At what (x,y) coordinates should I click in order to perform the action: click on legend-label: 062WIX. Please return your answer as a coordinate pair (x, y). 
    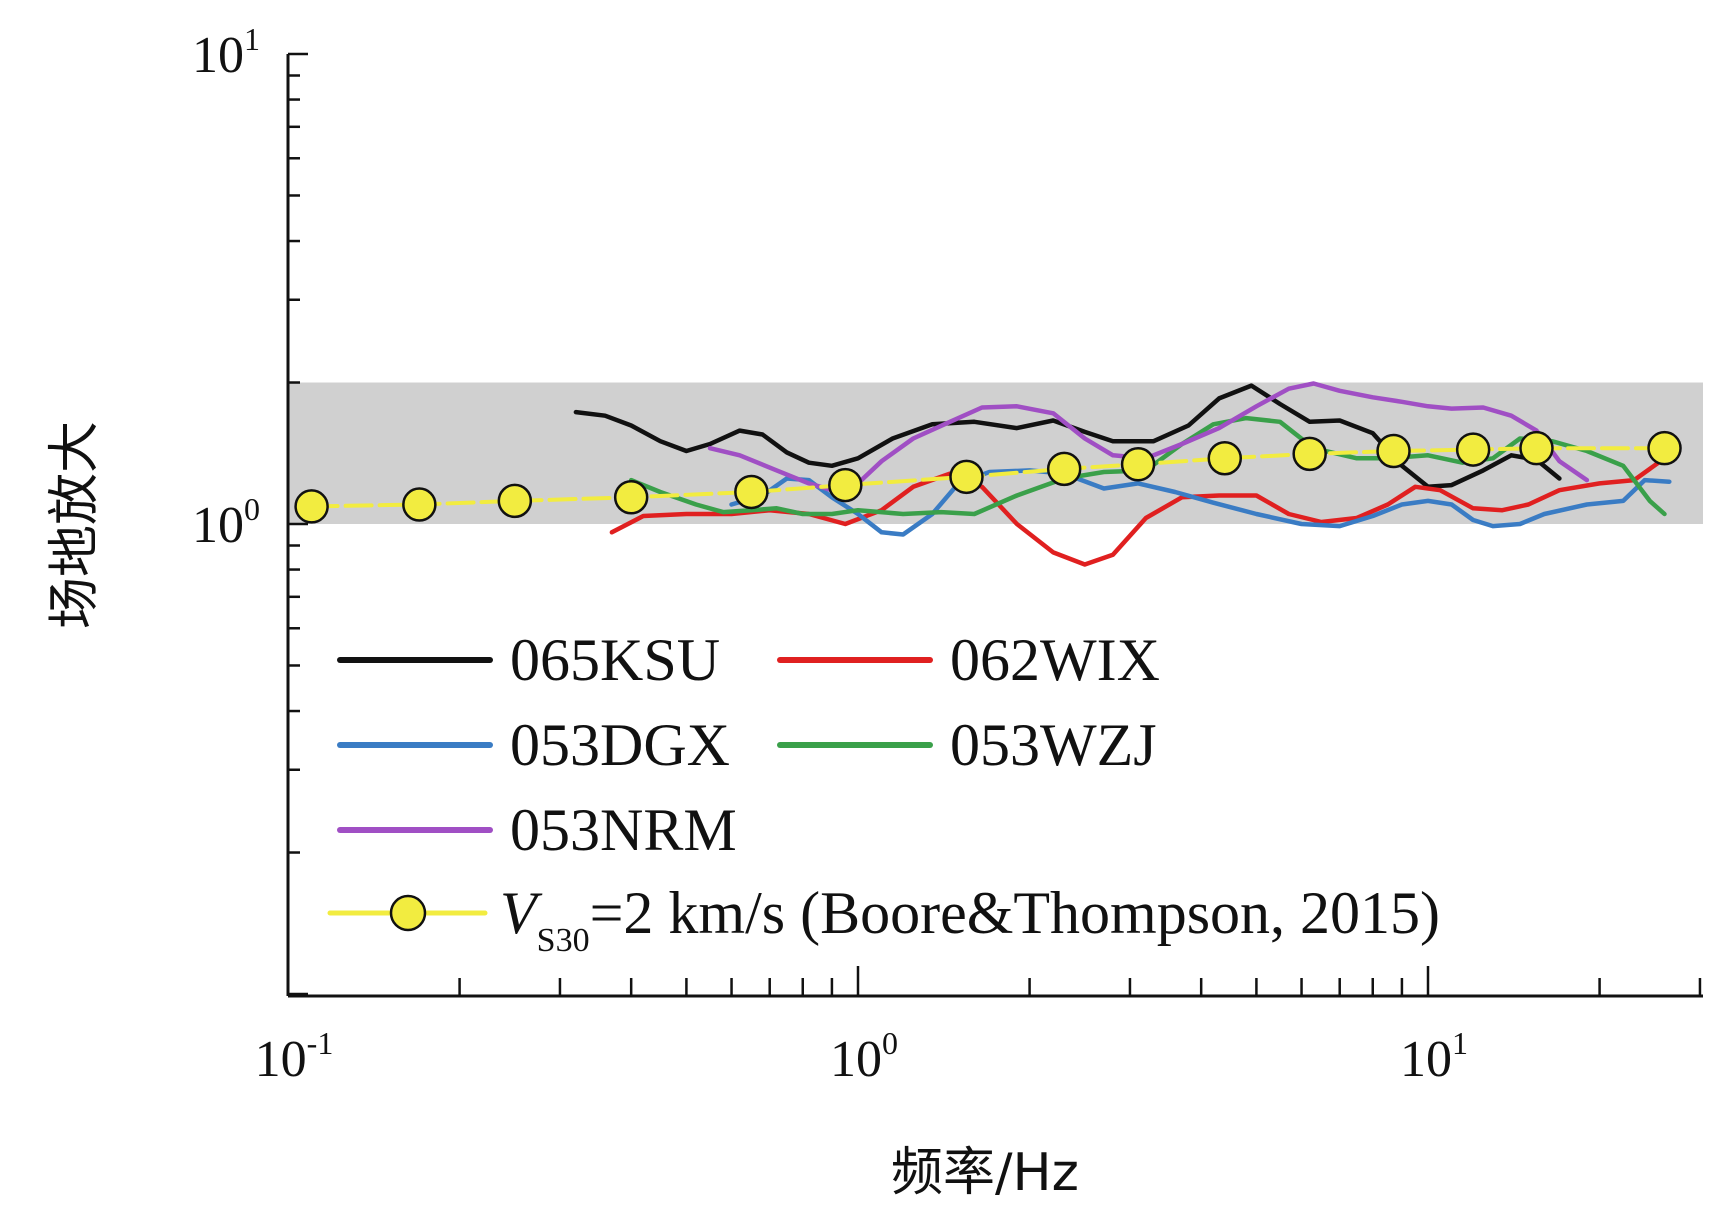
    Looking at the image, I should click on (1055, 660).